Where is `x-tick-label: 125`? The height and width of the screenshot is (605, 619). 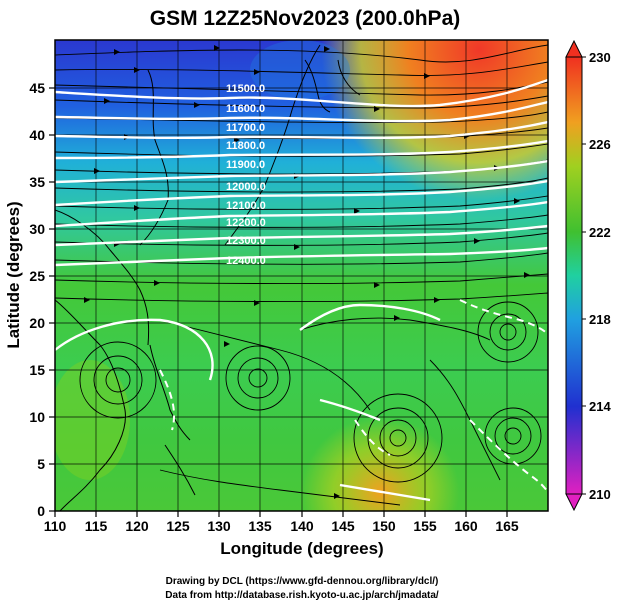
x-tick-label: 125 is located at coordinates (178, 526).